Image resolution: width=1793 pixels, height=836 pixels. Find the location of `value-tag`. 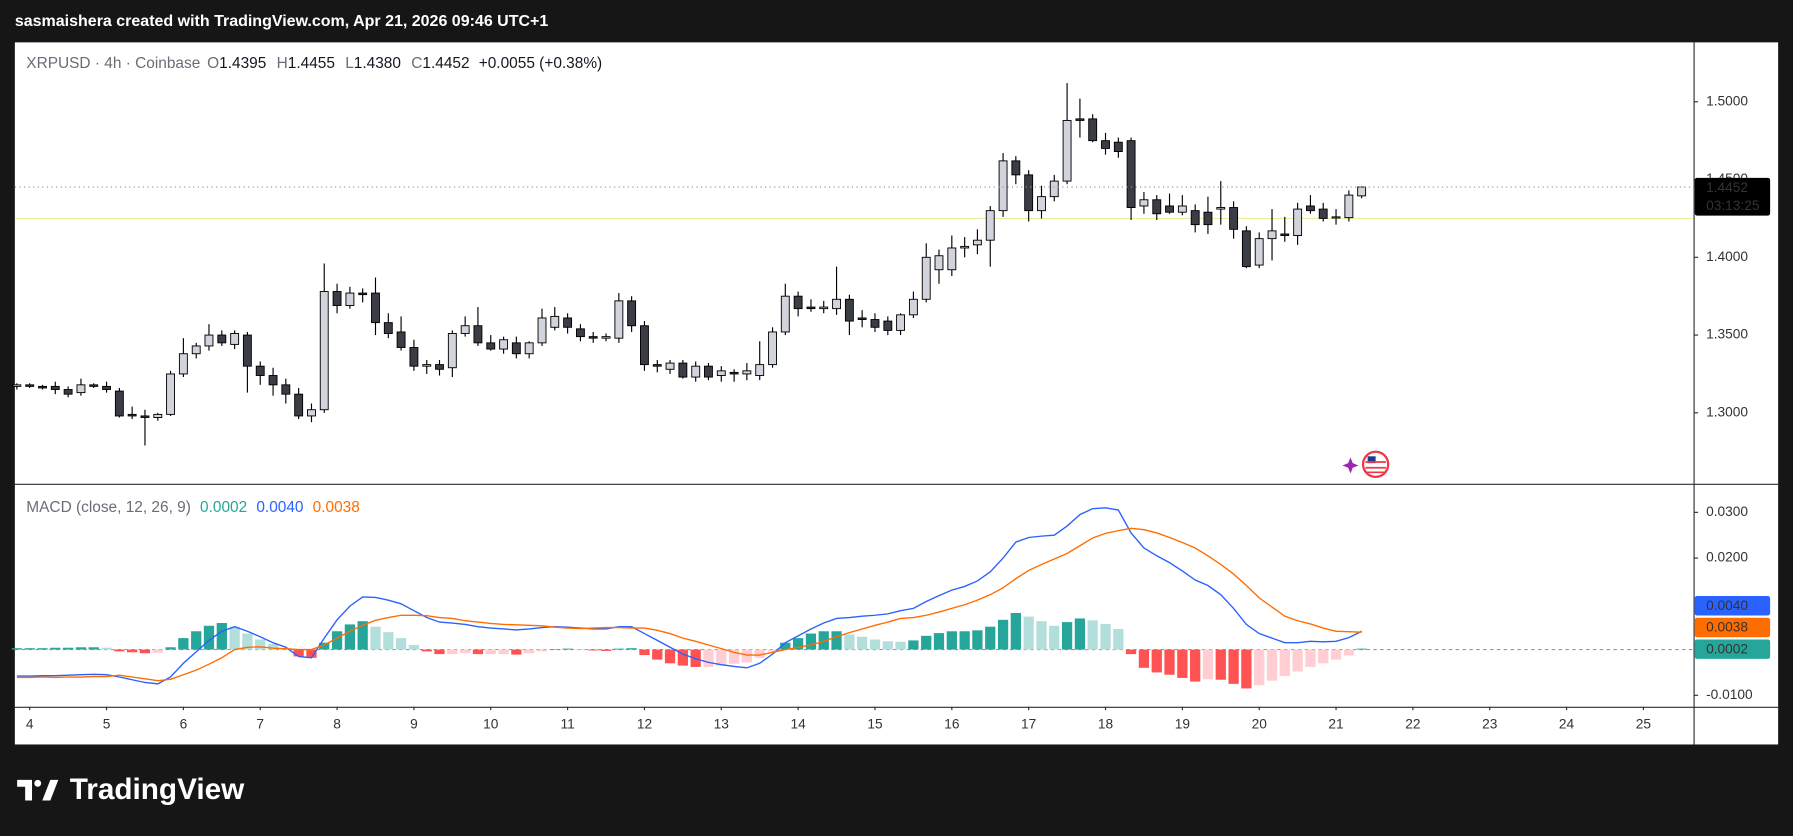

value-tag is located at coordinates (1732, 627).